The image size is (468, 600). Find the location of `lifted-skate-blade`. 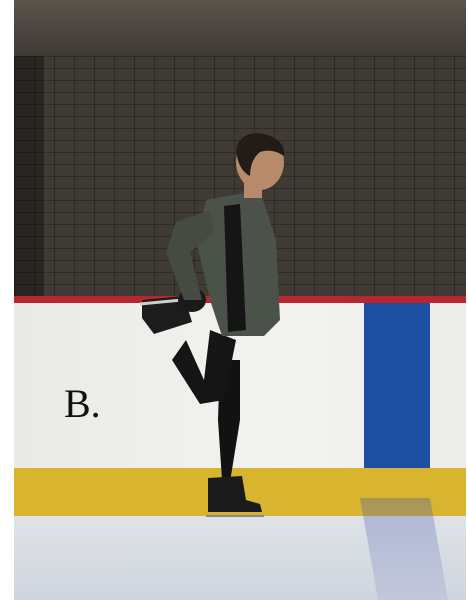

lifted-skate-blade is located at coordinates (161, 302).